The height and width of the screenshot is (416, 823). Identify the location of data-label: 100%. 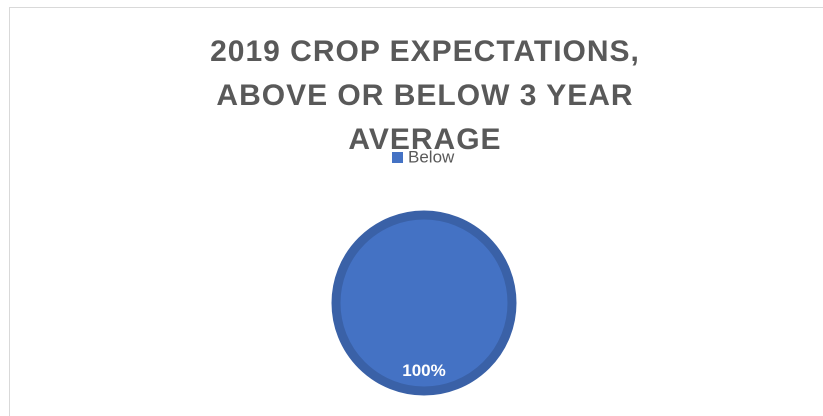
(423, 370).